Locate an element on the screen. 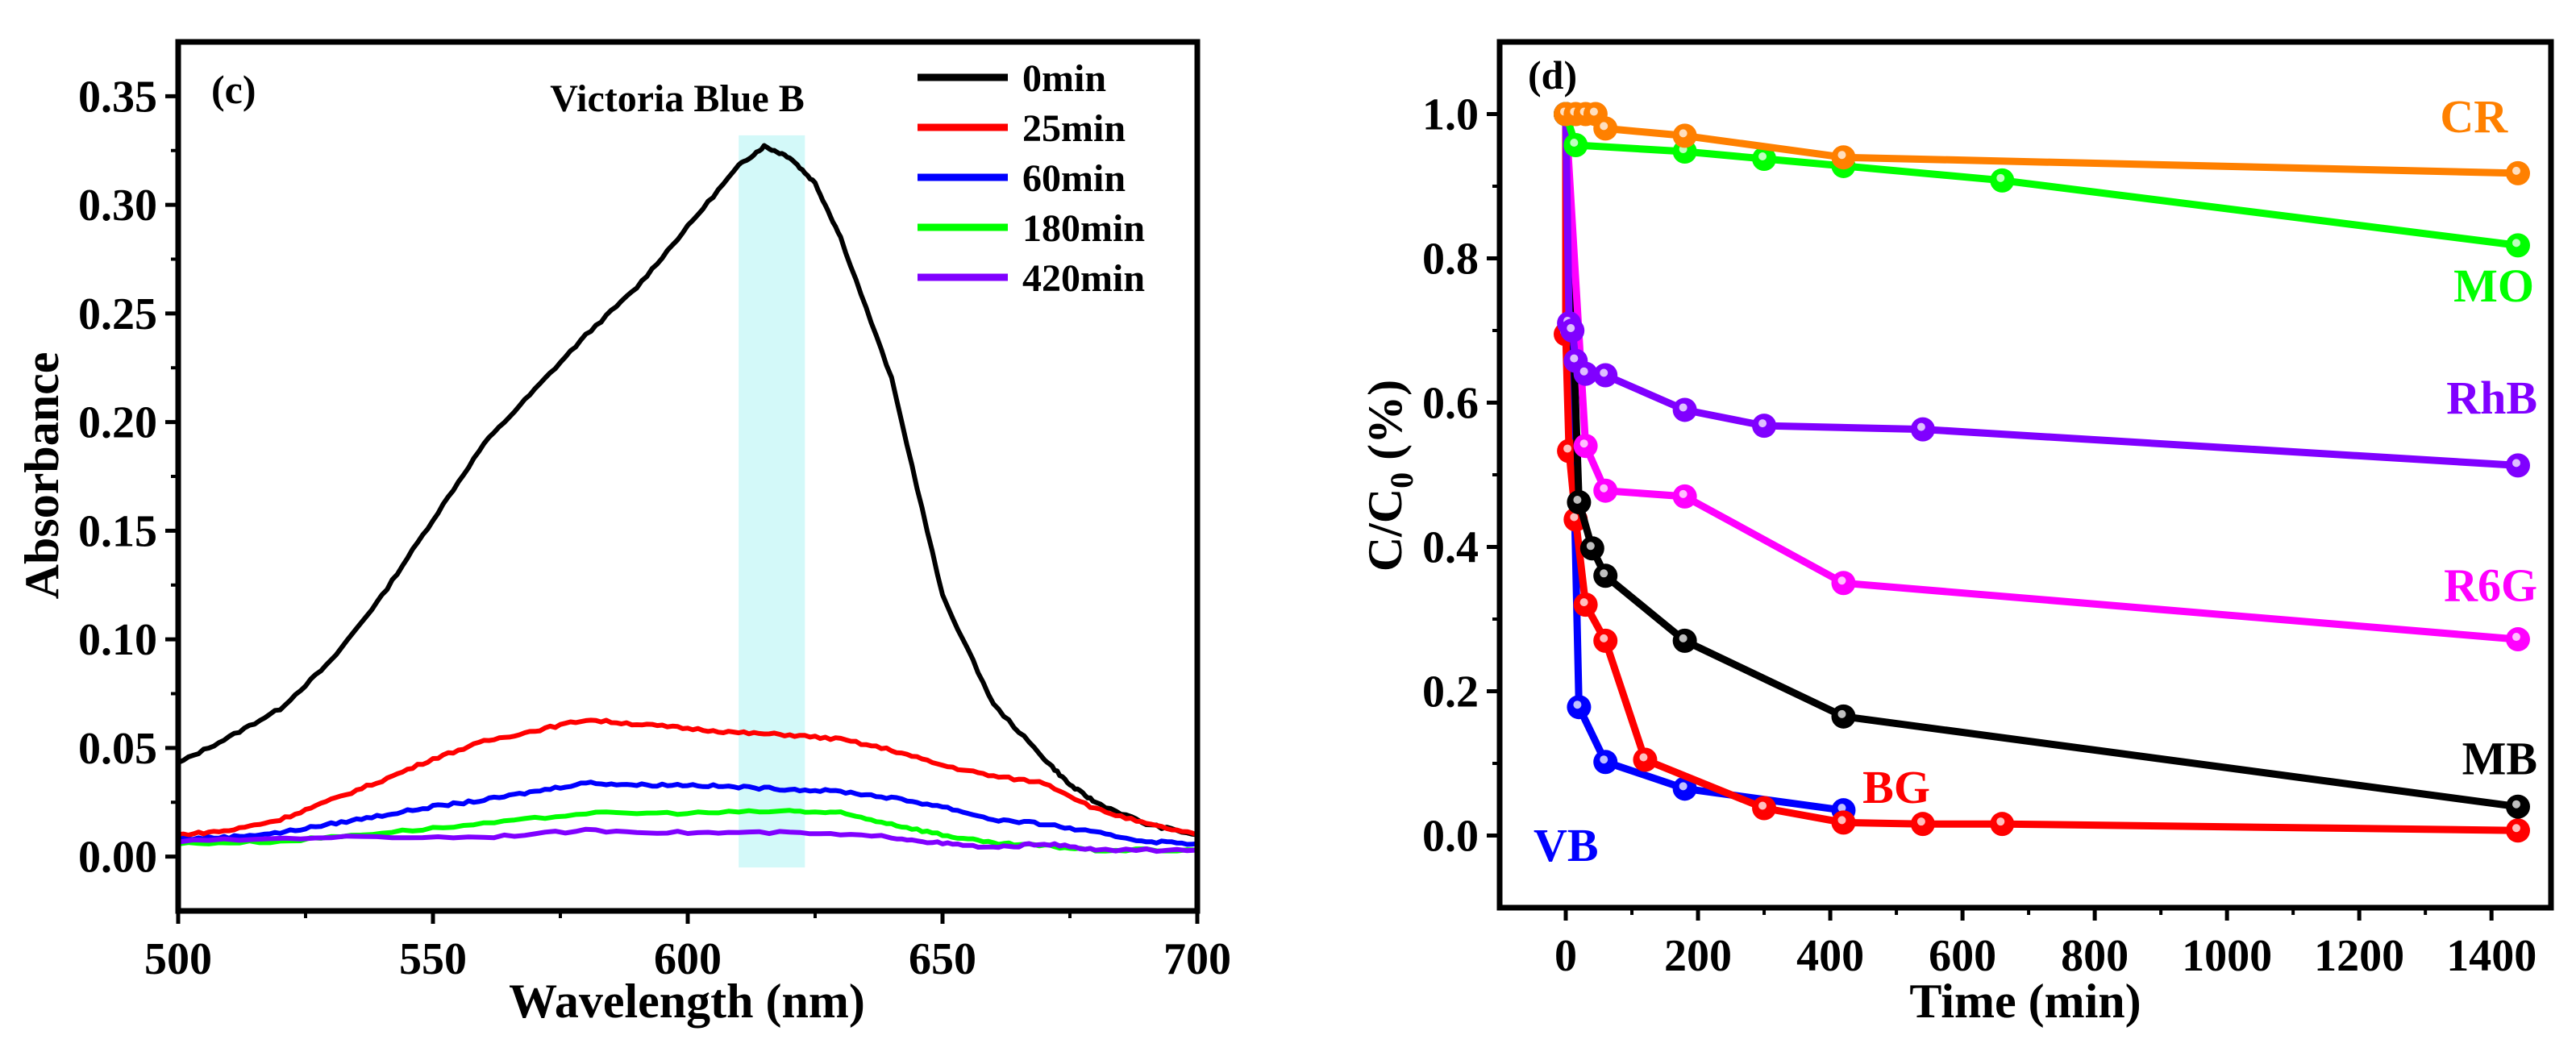 This screenshot has width=2576, height=1056. ylabel-sub: 0 is located at coordinates (1402, 480).